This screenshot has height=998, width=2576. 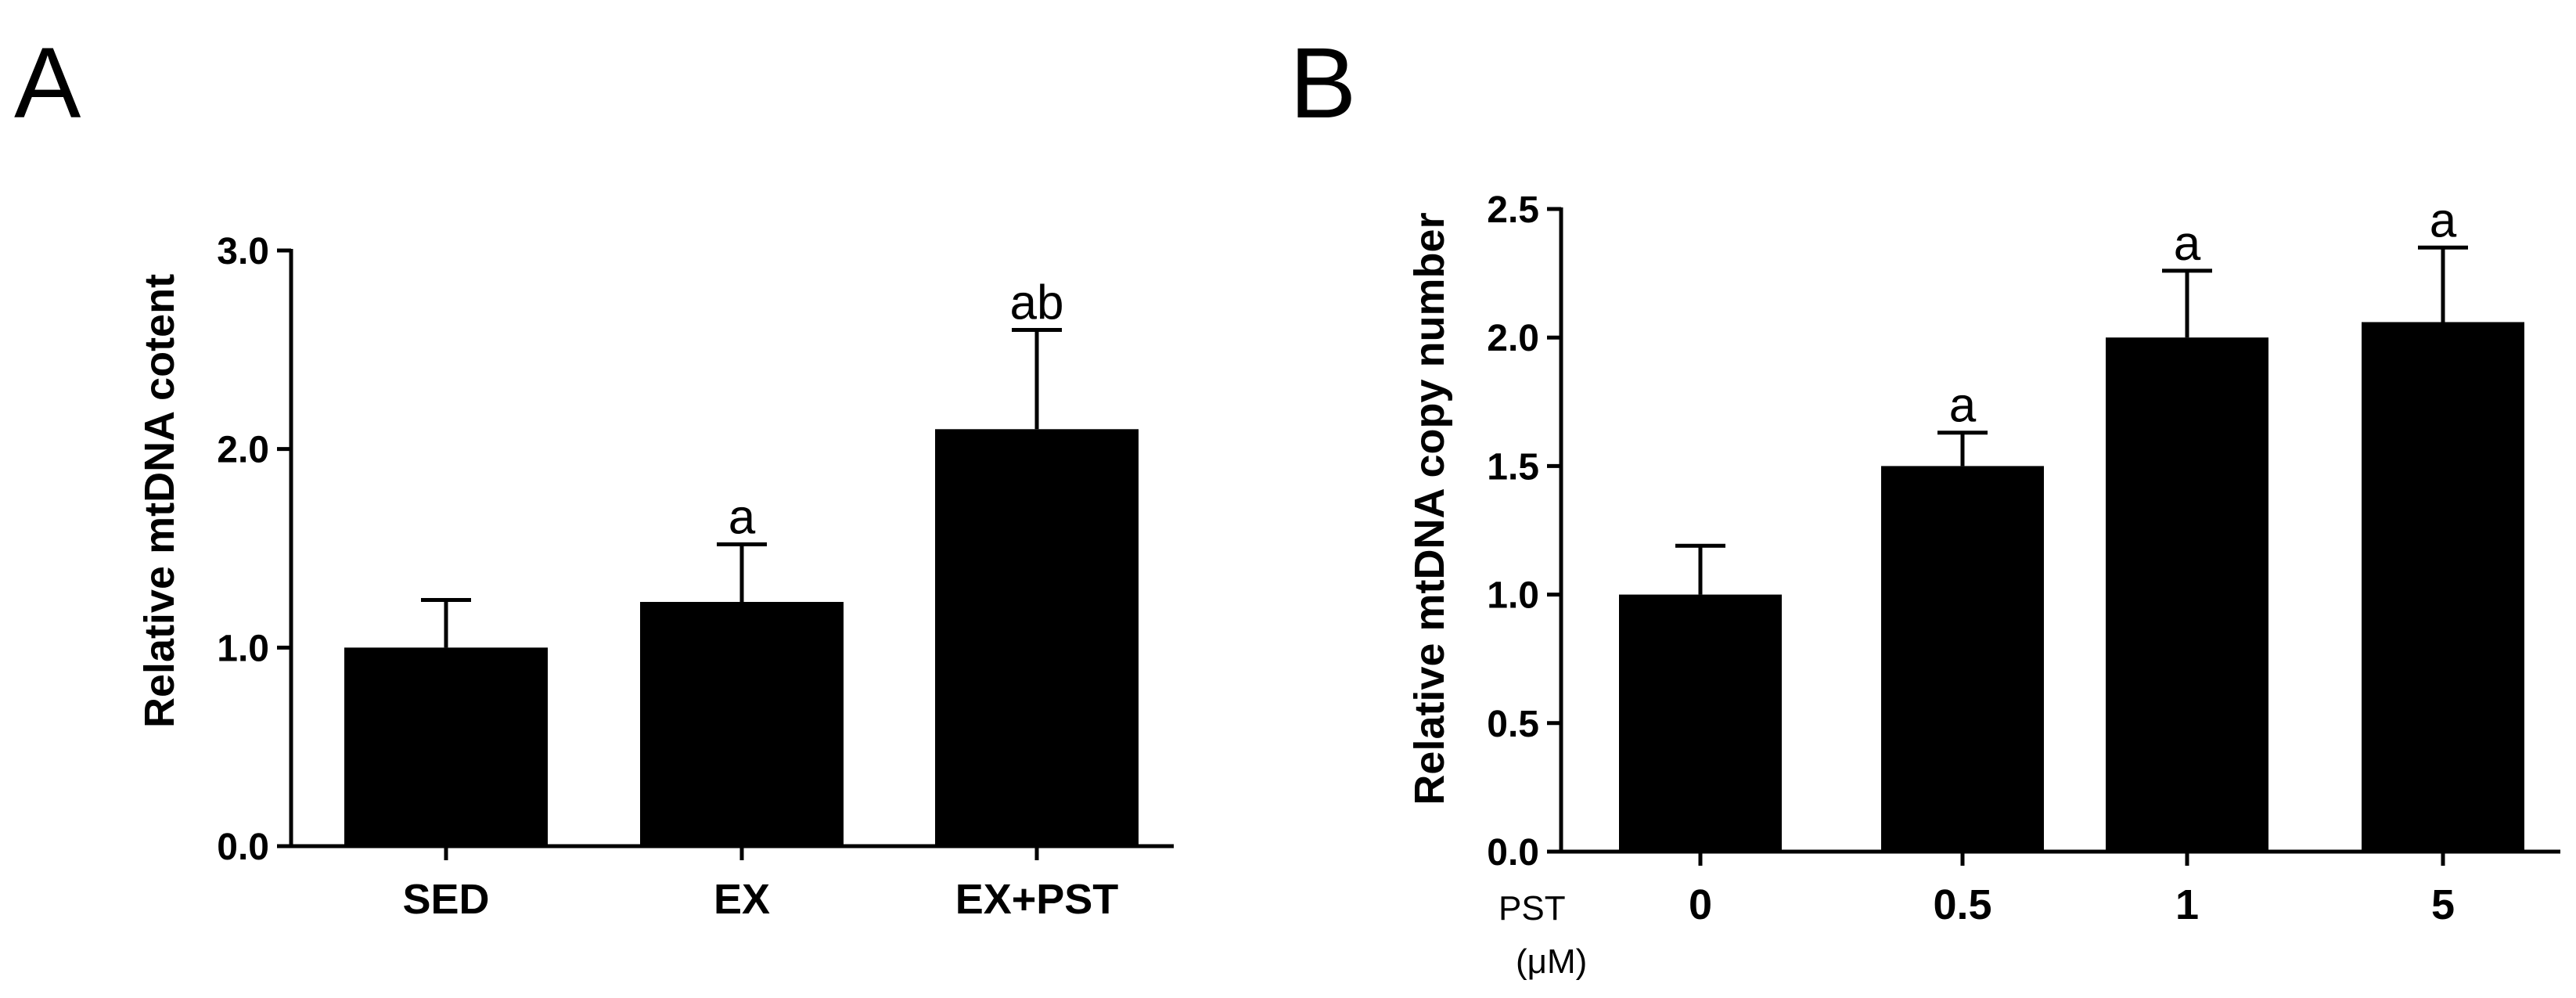 What do you see at coordinates (1323, 83) in the screenshot?
I see `panel-letter-b: B` at bounding box center [1323, 83].